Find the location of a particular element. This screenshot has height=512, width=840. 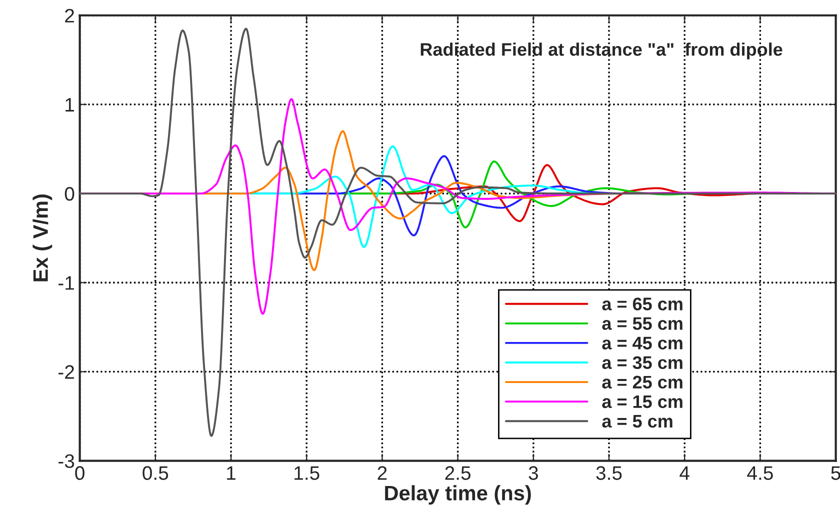

y-tick-label: 1 is located at coordinates (70, 105).